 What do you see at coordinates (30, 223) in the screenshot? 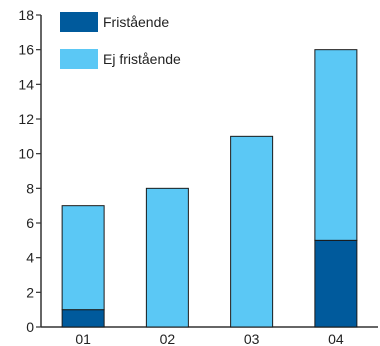
I see `y-tick-label: 6` at bounding box center [30, 223].